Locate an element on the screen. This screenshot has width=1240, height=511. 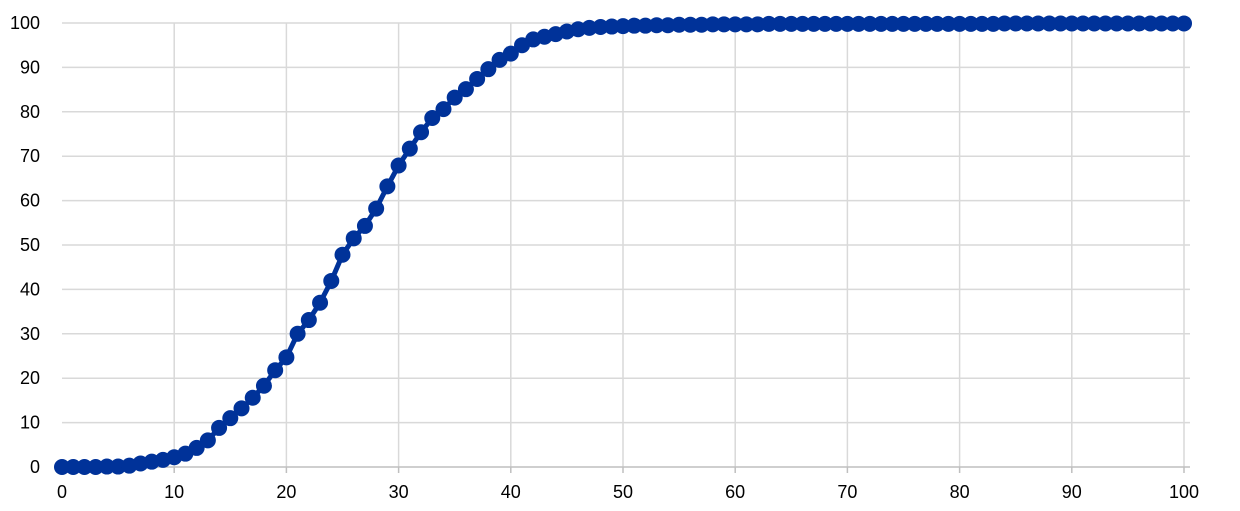
y-tick-label: 20 is located at coordinates (30, 378).